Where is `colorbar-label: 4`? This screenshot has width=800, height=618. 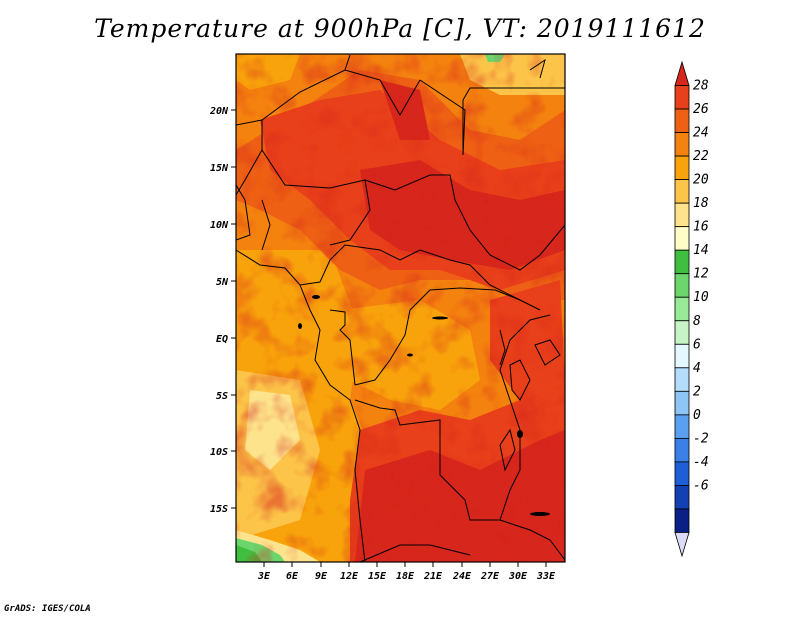
colorbar-label: 4 is located at coordinates (697, 368).